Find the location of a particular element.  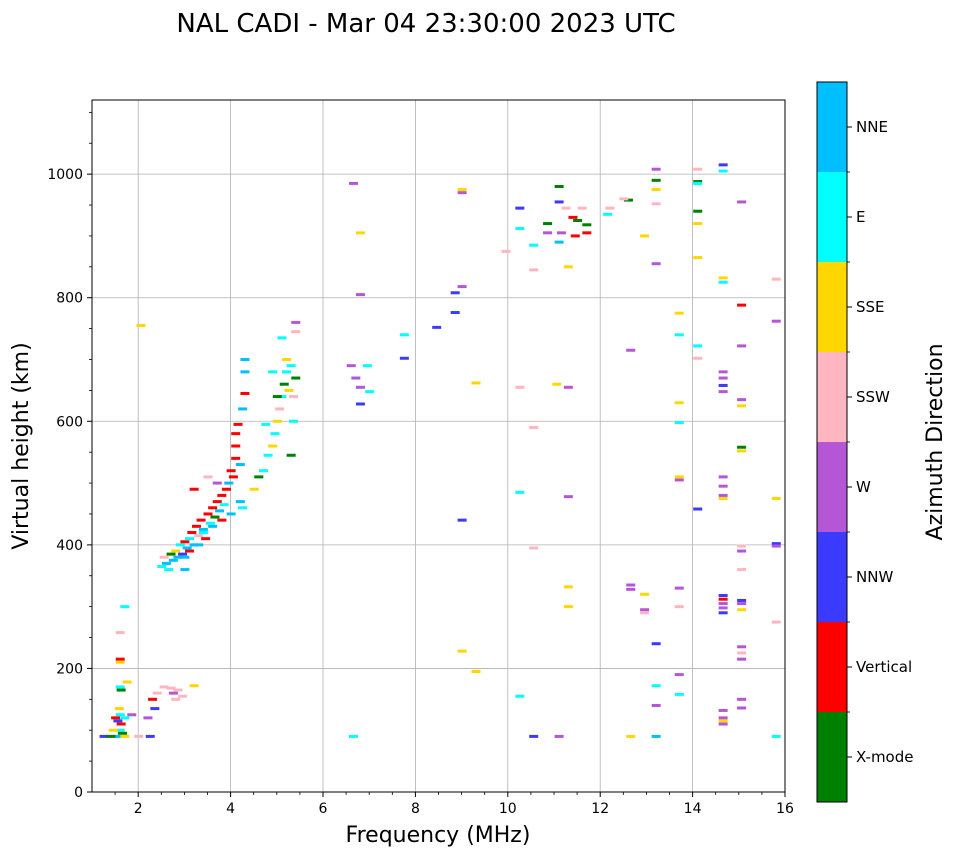

y-tick-label: 800 is located at coordinates (69, 299).